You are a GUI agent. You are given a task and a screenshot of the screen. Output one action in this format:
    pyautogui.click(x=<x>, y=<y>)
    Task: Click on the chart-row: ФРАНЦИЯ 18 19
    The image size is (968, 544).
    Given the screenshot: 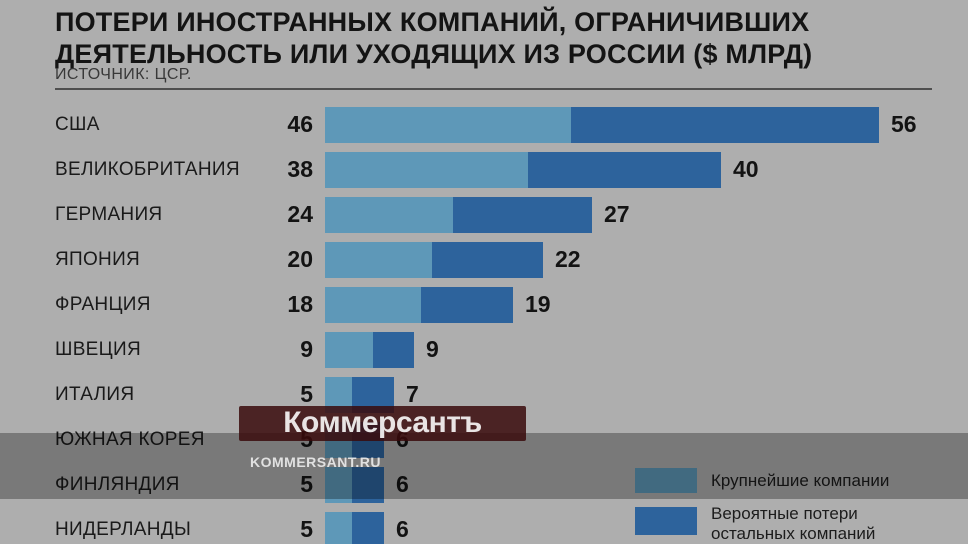 What is the action you would take?
    pyautogui.click(x=511, y=304)
    